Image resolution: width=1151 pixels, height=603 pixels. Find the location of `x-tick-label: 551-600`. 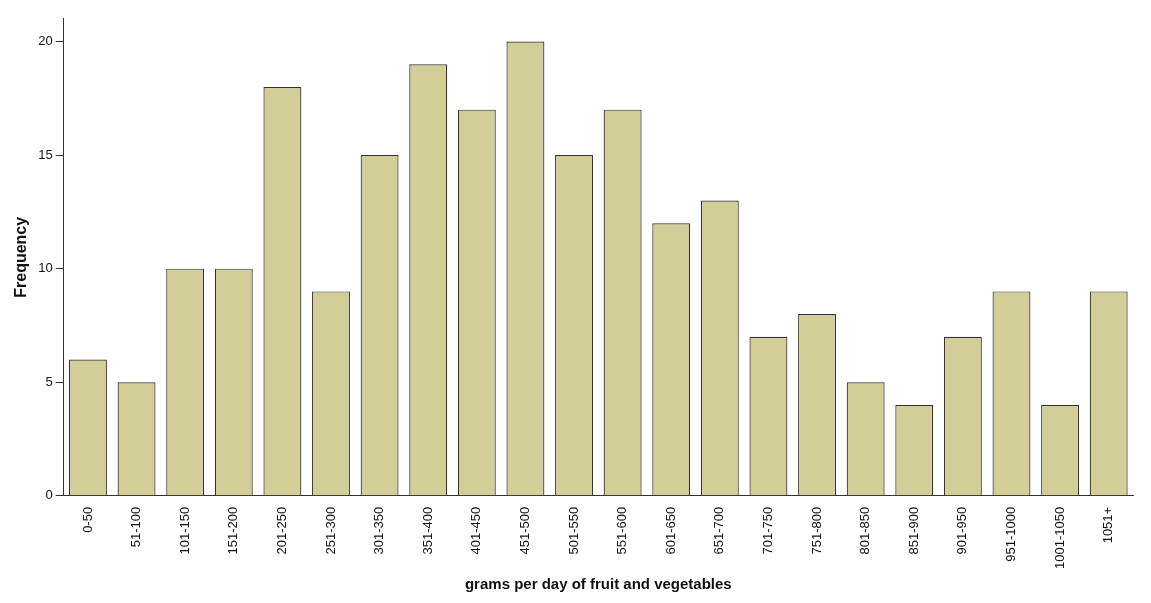

x-tick-label: 551-600 is located at coordinates (622, 530).